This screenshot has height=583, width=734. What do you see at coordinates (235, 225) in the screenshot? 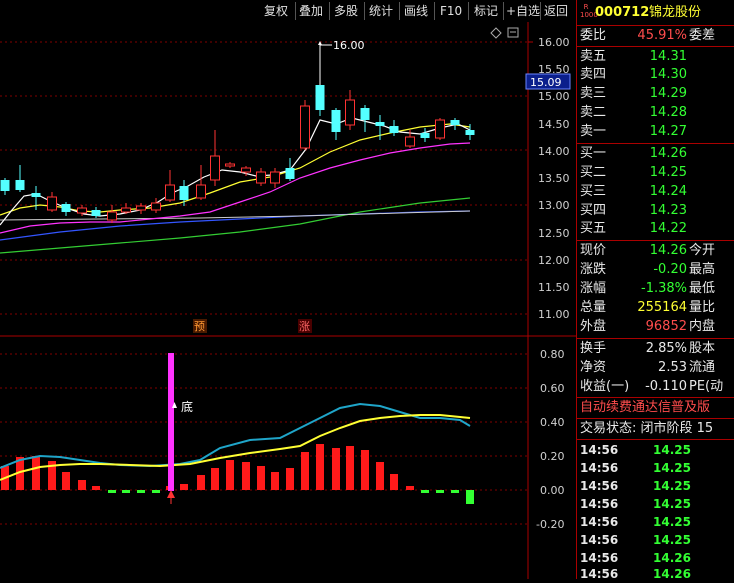
I see `ma120-line` at bounding box center [235, 225].